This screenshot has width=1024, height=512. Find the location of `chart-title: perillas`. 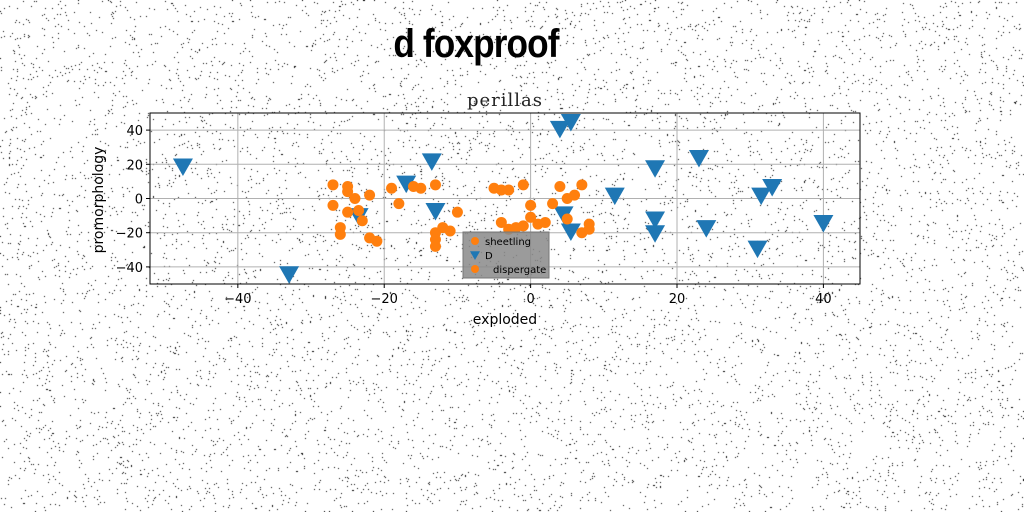

chart-title: perillas is located at coordinates (505, 100).